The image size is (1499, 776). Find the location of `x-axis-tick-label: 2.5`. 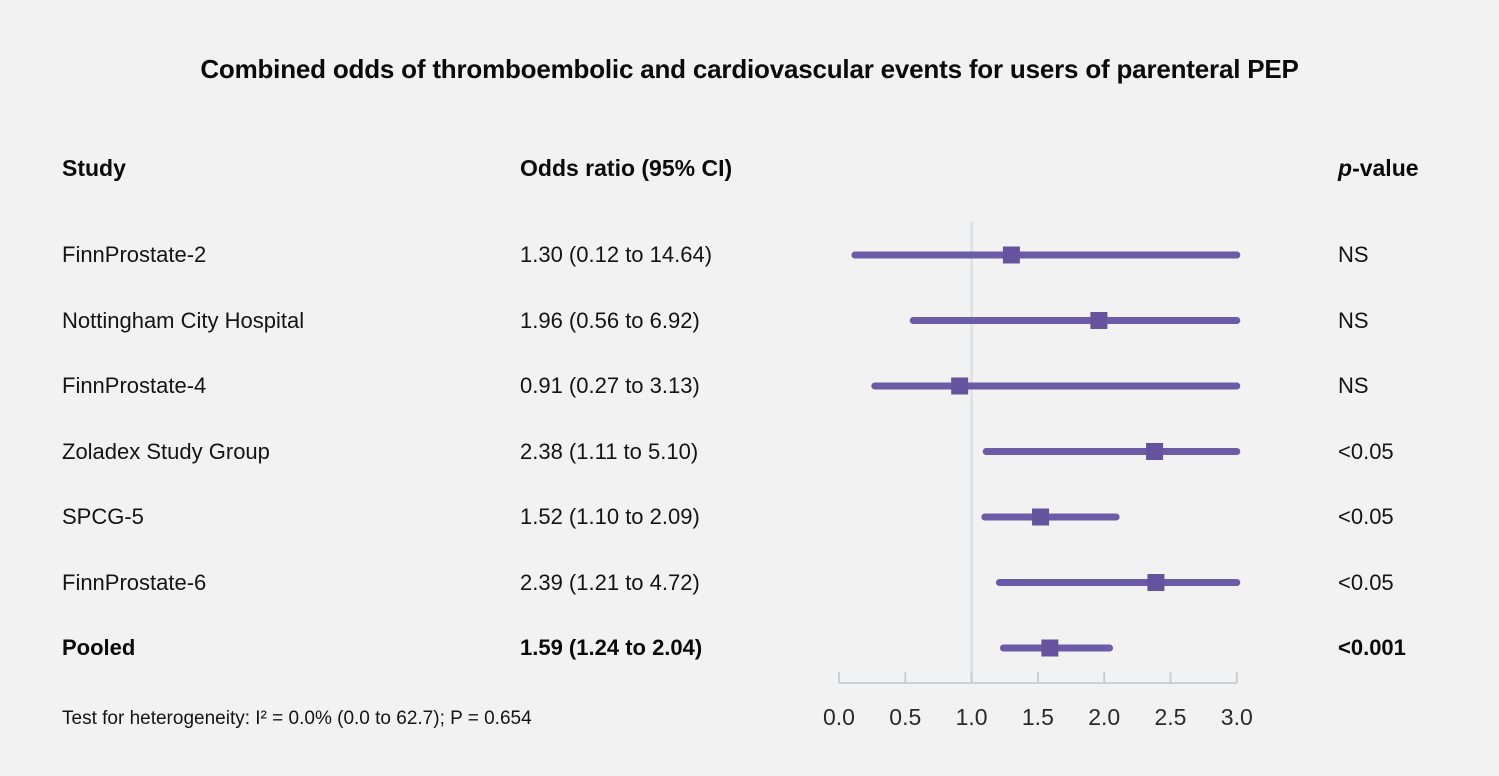

x-axis-tick-label: 2.5 is located at coordinates (1170, 717).